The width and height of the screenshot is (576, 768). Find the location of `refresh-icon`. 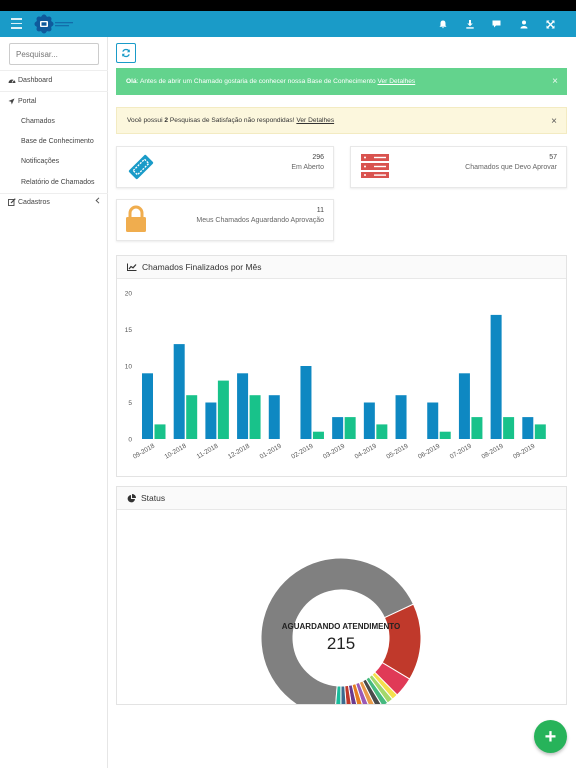

refresh-icon is located at coordinates (126, 53).